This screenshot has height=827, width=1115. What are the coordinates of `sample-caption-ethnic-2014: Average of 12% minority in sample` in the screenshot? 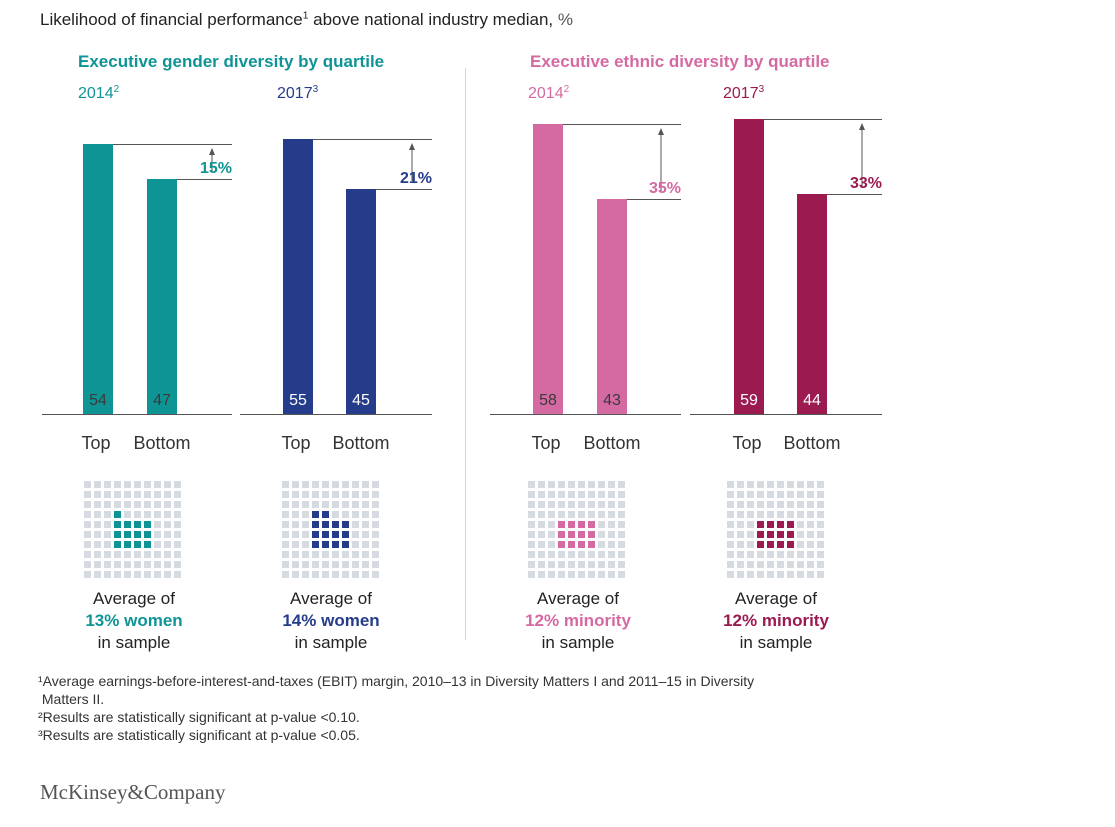 It's located at (578, 621).